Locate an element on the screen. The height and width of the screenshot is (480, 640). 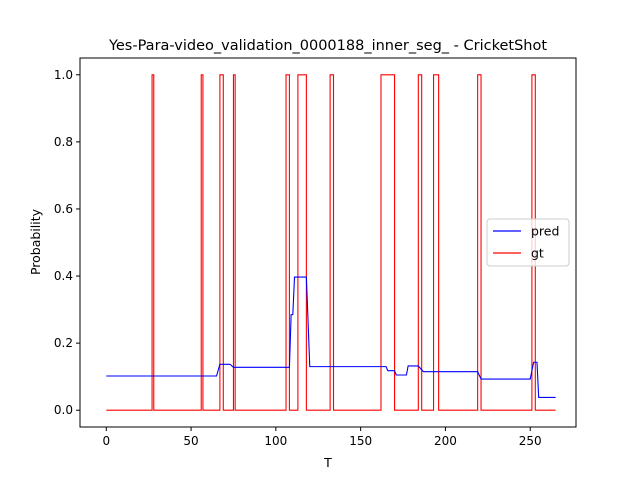
x-tick-label: 150 is located at coordinates (360, 441).